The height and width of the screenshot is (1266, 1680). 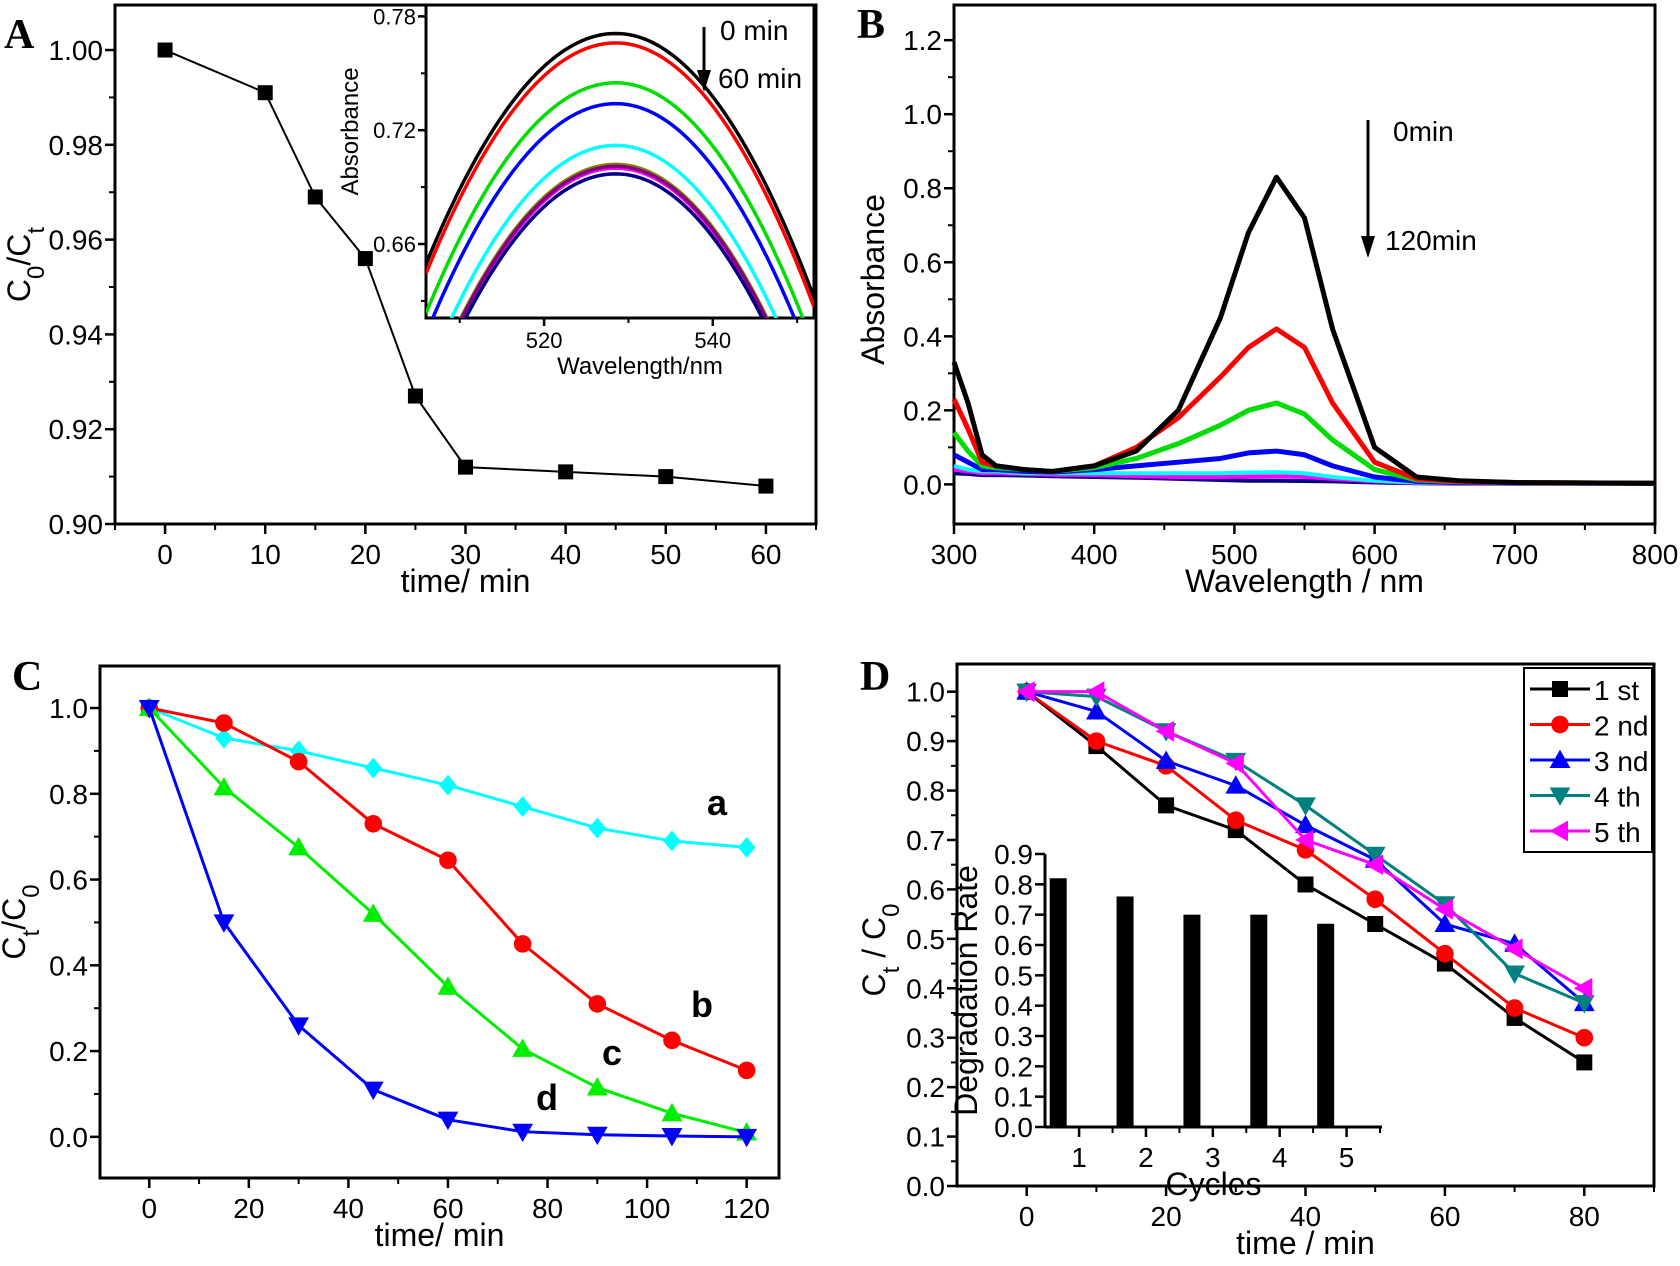 I want to click on inset-a-curves, so click(x=620, y=174).